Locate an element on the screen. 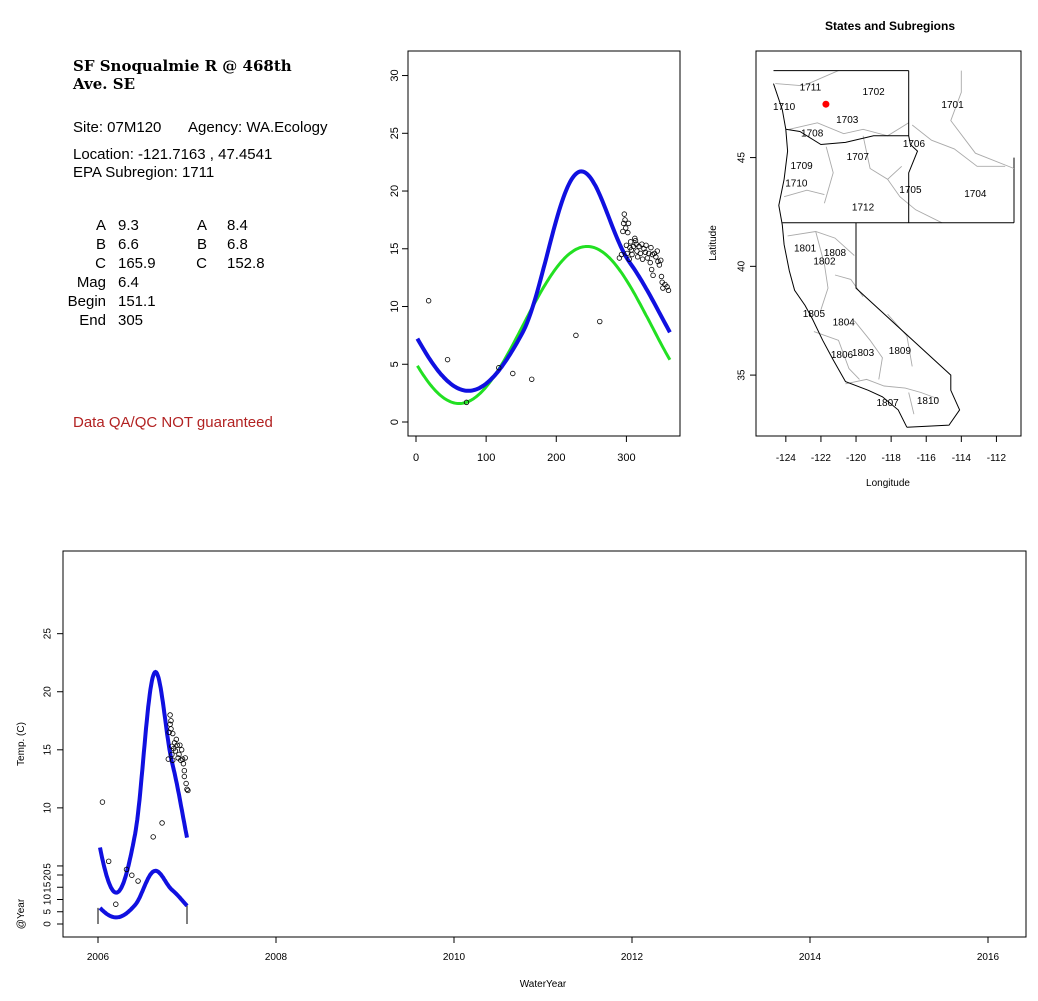  param-label: B is located at coordinates (100, 244).